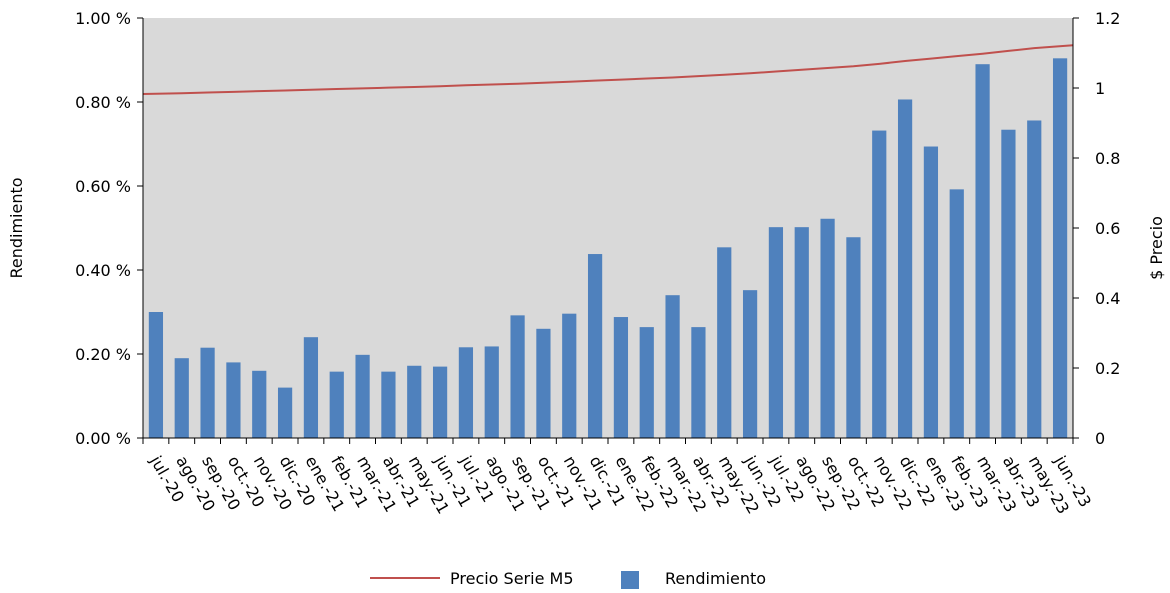 The height and width of the screenshot is (593, 1170). What do you see at coordinates (1156, 248) in the screenshot?
I see `y-axis-title-right: $ Precio` at bounding box center [1156, 248].